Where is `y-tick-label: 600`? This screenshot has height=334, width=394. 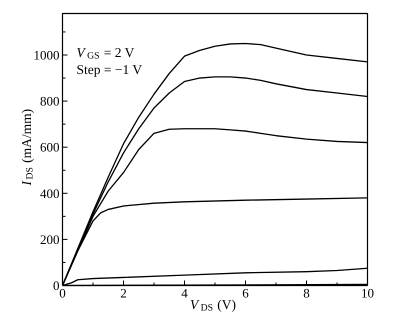
y-tick-label: 600 is located at coordinates (50, 147).